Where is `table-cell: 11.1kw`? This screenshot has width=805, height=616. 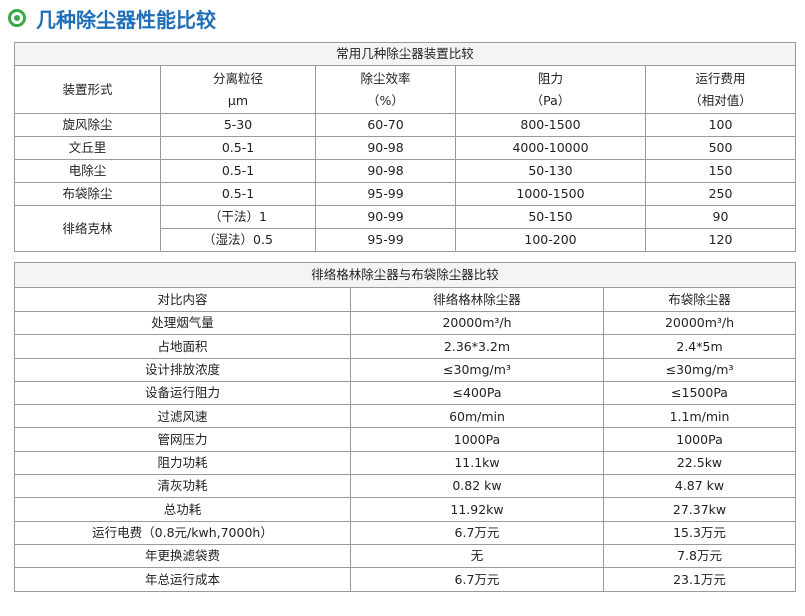
table-cell: 11.1kw is located at coordinates (477, 463).